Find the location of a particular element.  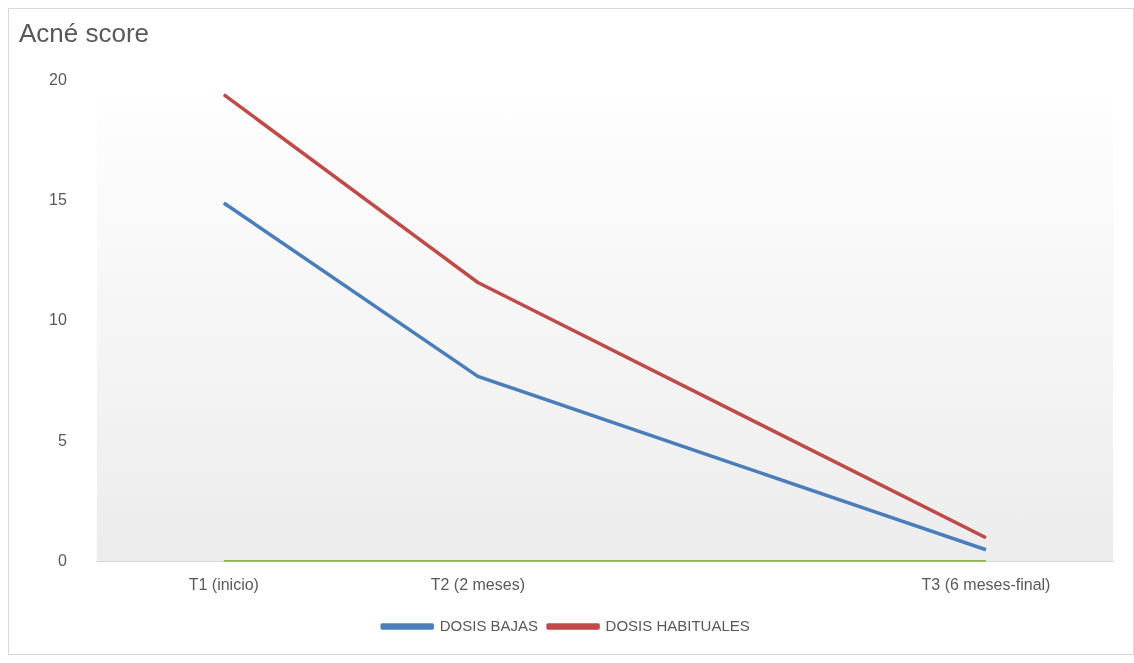

y-tick-label: 20 is located at coordinates (58, 79).